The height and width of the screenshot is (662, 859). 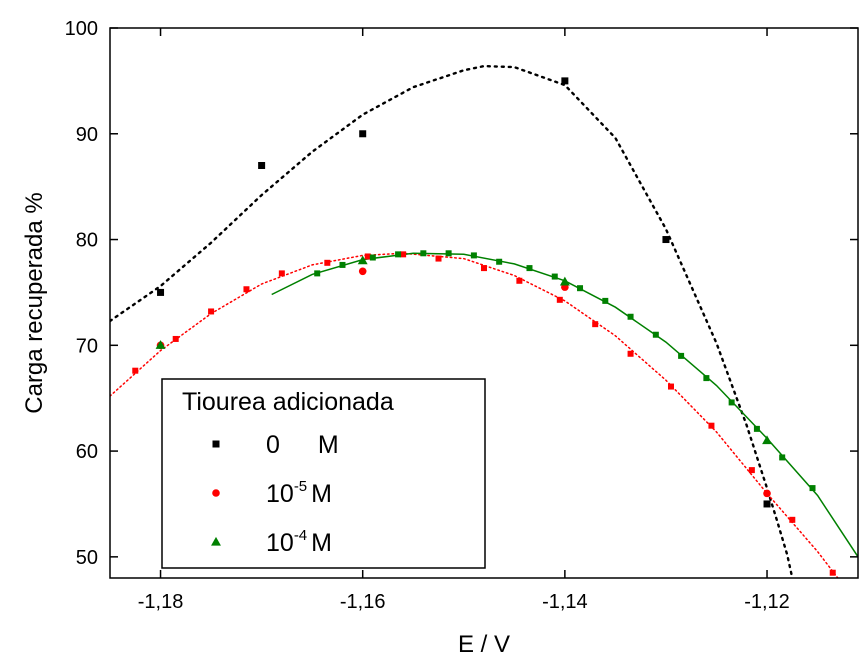 What do you see at coordinates (81, 29) in the screenshot?
I see `y-tick-label: 100` at bounding box center [81, 29].